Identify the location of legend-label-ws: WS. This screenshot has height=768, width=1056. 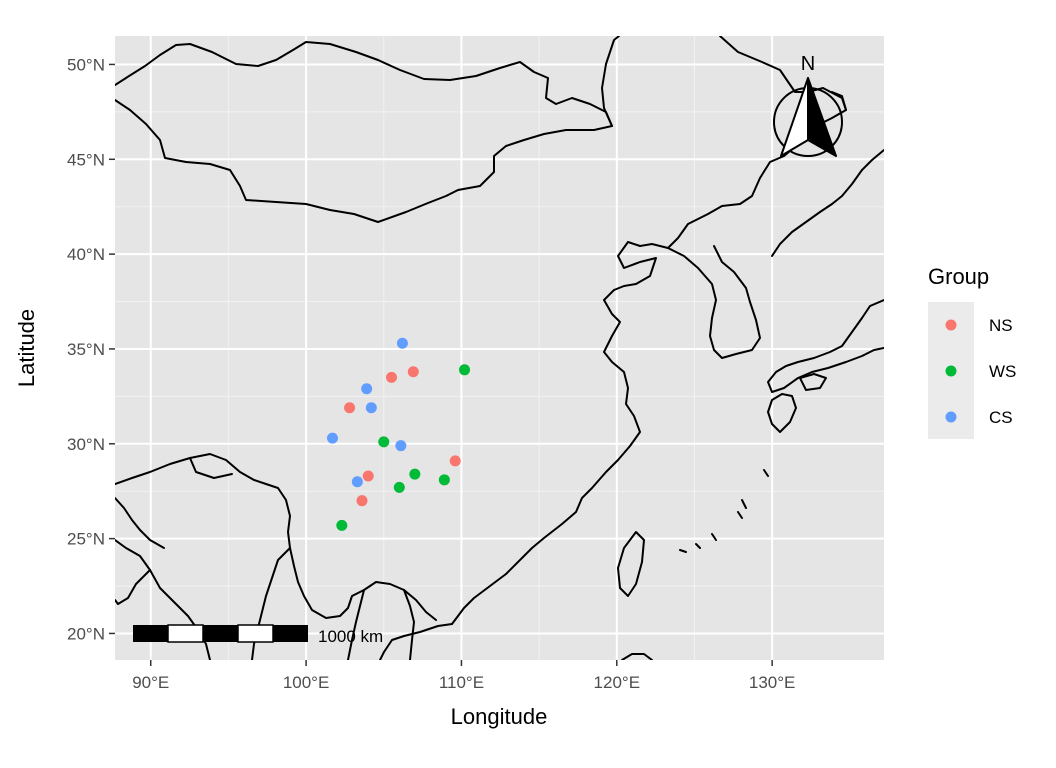
(1002, 371).